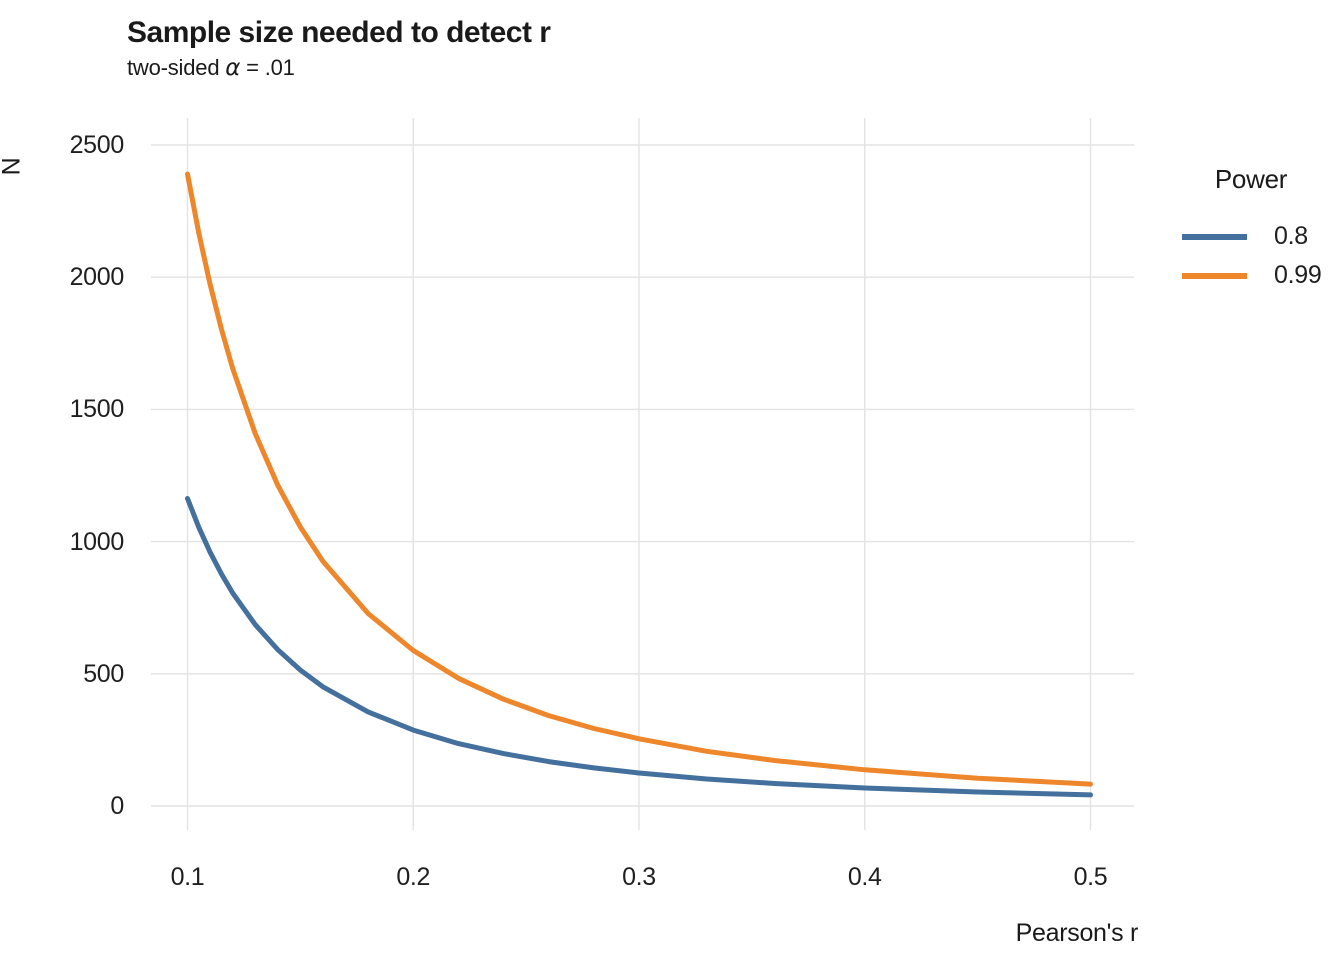 This screenshot has width=1344, height=960. I want to click on y-tick-label: 1500, so click(97, 409).